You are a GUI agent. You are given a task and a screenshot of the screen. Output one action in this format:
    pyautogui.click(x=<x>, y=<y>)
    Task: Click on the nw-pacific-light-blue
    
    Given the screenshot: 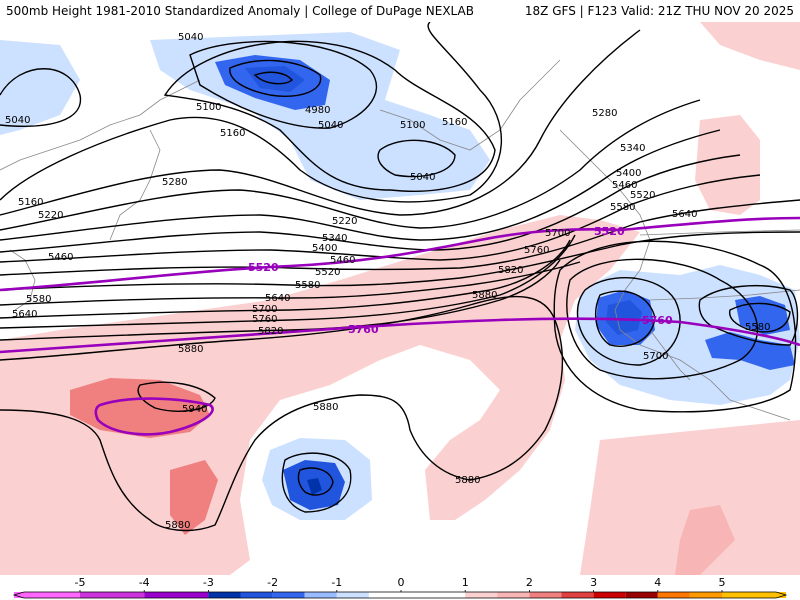 What is the action you would take?
    pyautogui.click(x=40, y=87)
    